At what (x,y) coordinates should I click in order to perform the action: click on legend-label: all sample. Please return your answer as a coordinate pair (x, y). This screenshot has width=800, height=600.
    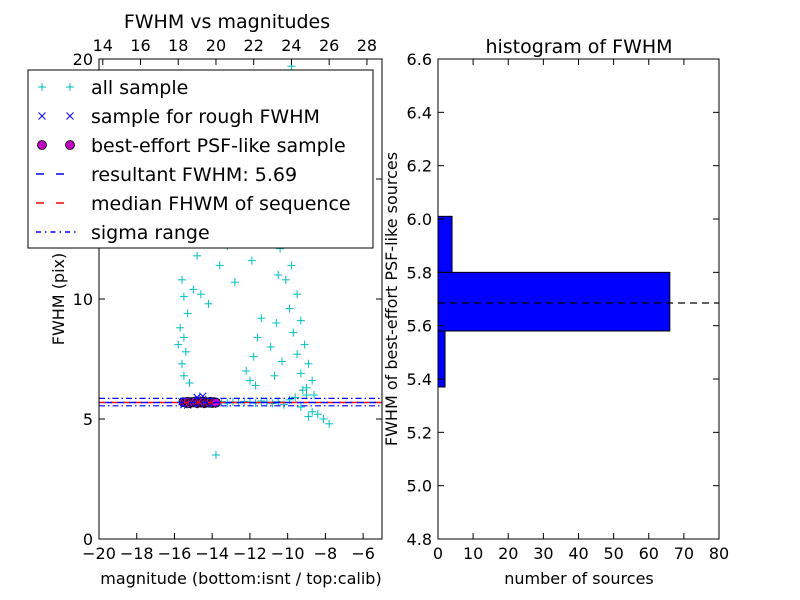
    Looking at the image, I should click on (139, 88).